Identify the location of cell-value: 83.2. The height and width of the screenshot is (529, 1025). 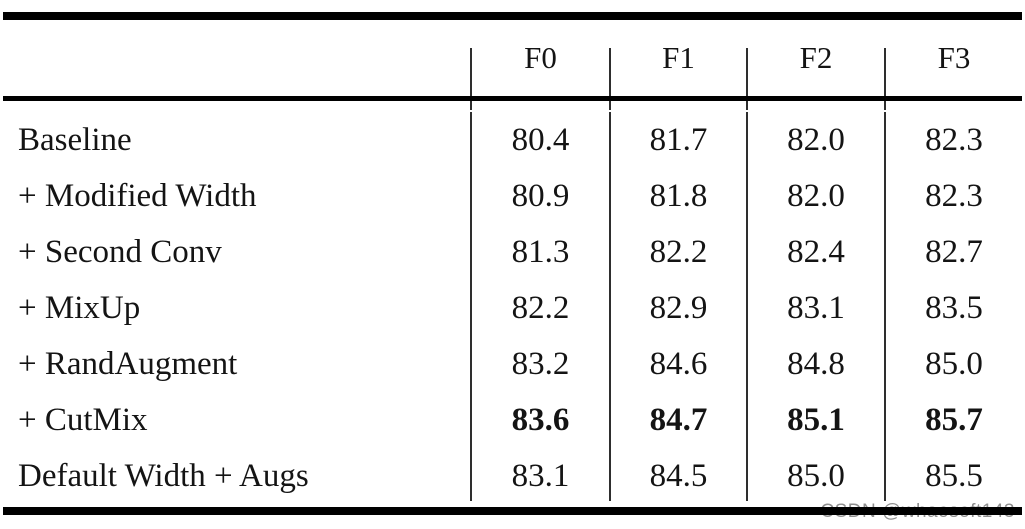
(540, 363).